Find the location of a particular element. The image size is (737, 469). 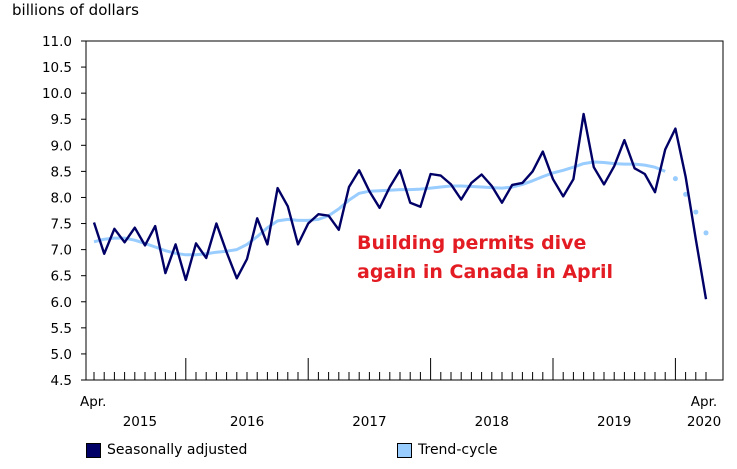

legend-item-seasonally-adjusted: Seasonally adjusted is located at coordinates (166, 450).